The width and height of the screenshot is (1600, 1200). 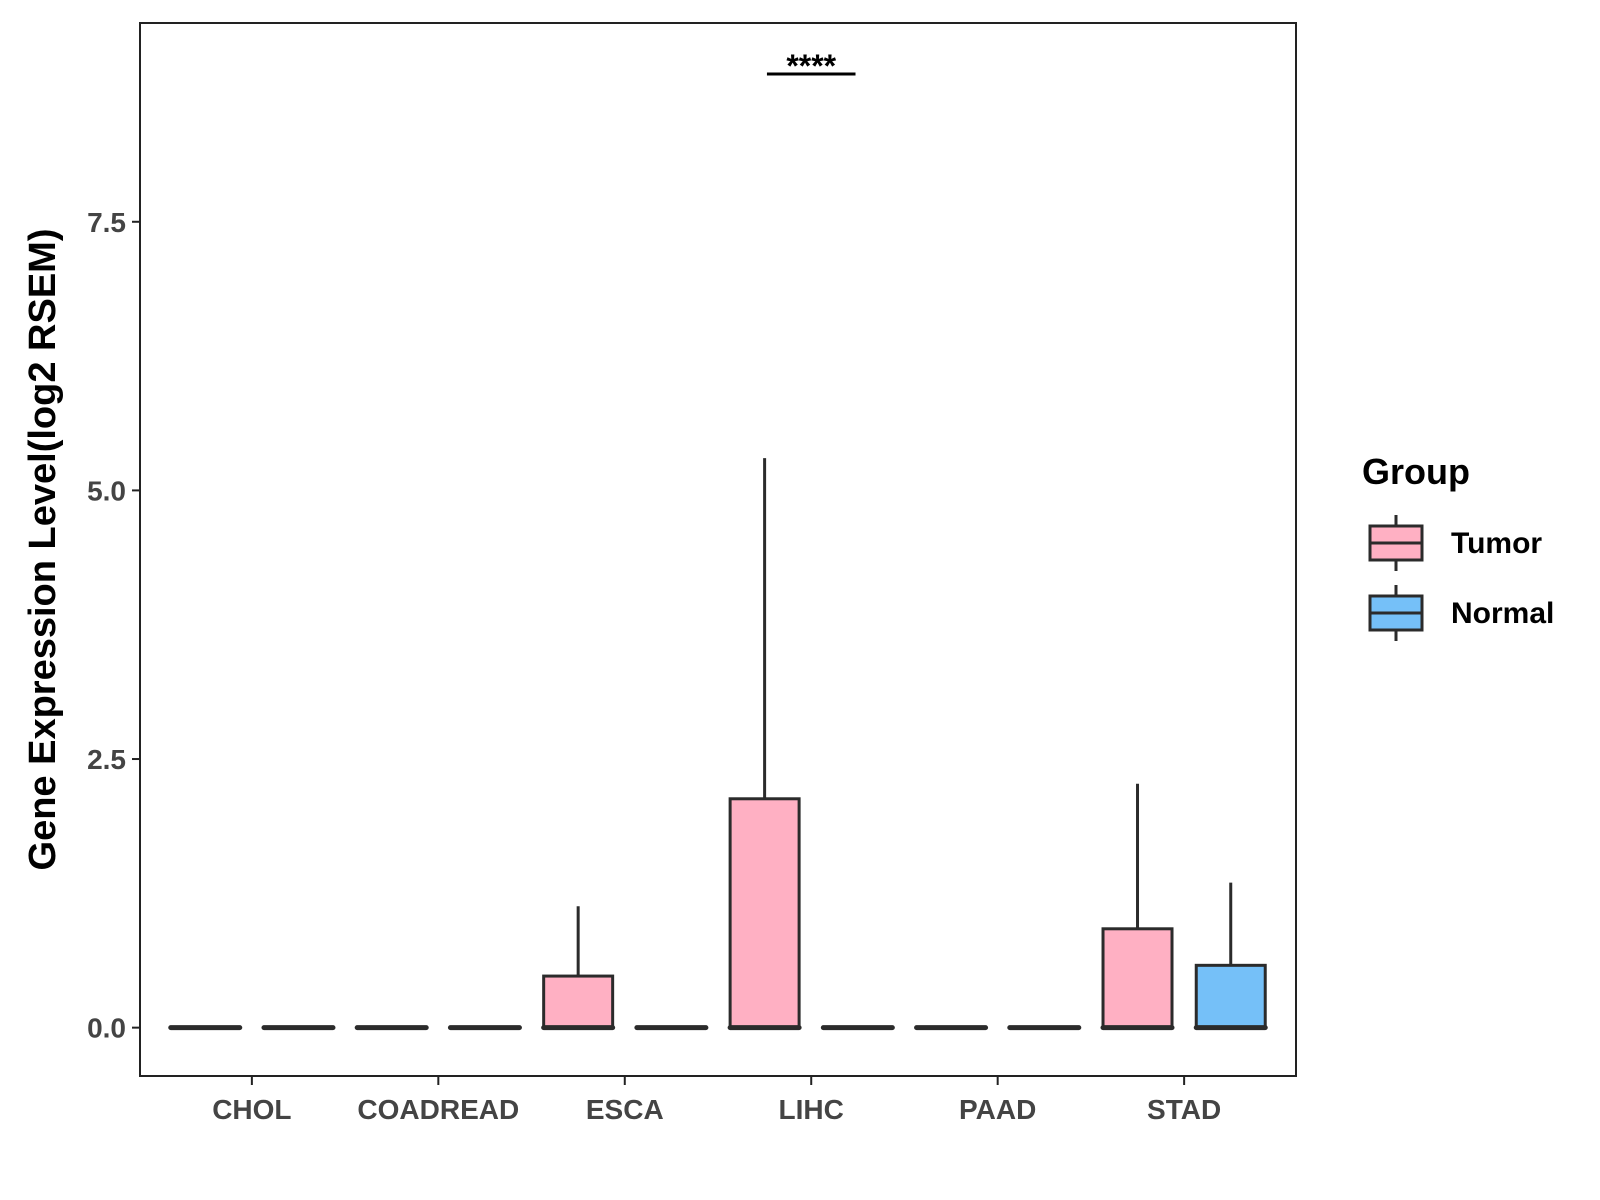 What do you see at coordinates (106, 222) in the screenshot?
I see `y-tick-label: 7.5` at bounding box center [106, 222].